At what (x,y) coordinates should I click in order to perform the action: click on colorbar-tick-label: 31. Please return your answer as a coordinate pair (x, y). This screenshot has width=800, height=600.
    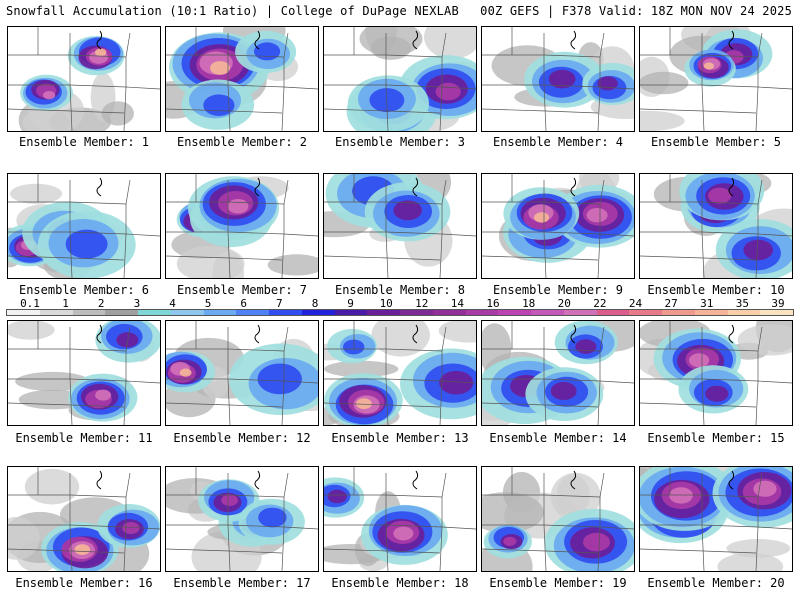
    Looking at the image, I should click on (707, 303).